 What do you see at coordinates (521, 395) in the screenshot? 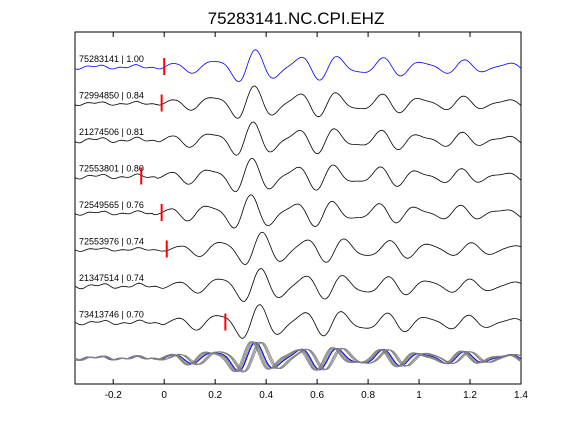
I see `x-tick-label-8: 1.4` at bounding box center [521, 395].